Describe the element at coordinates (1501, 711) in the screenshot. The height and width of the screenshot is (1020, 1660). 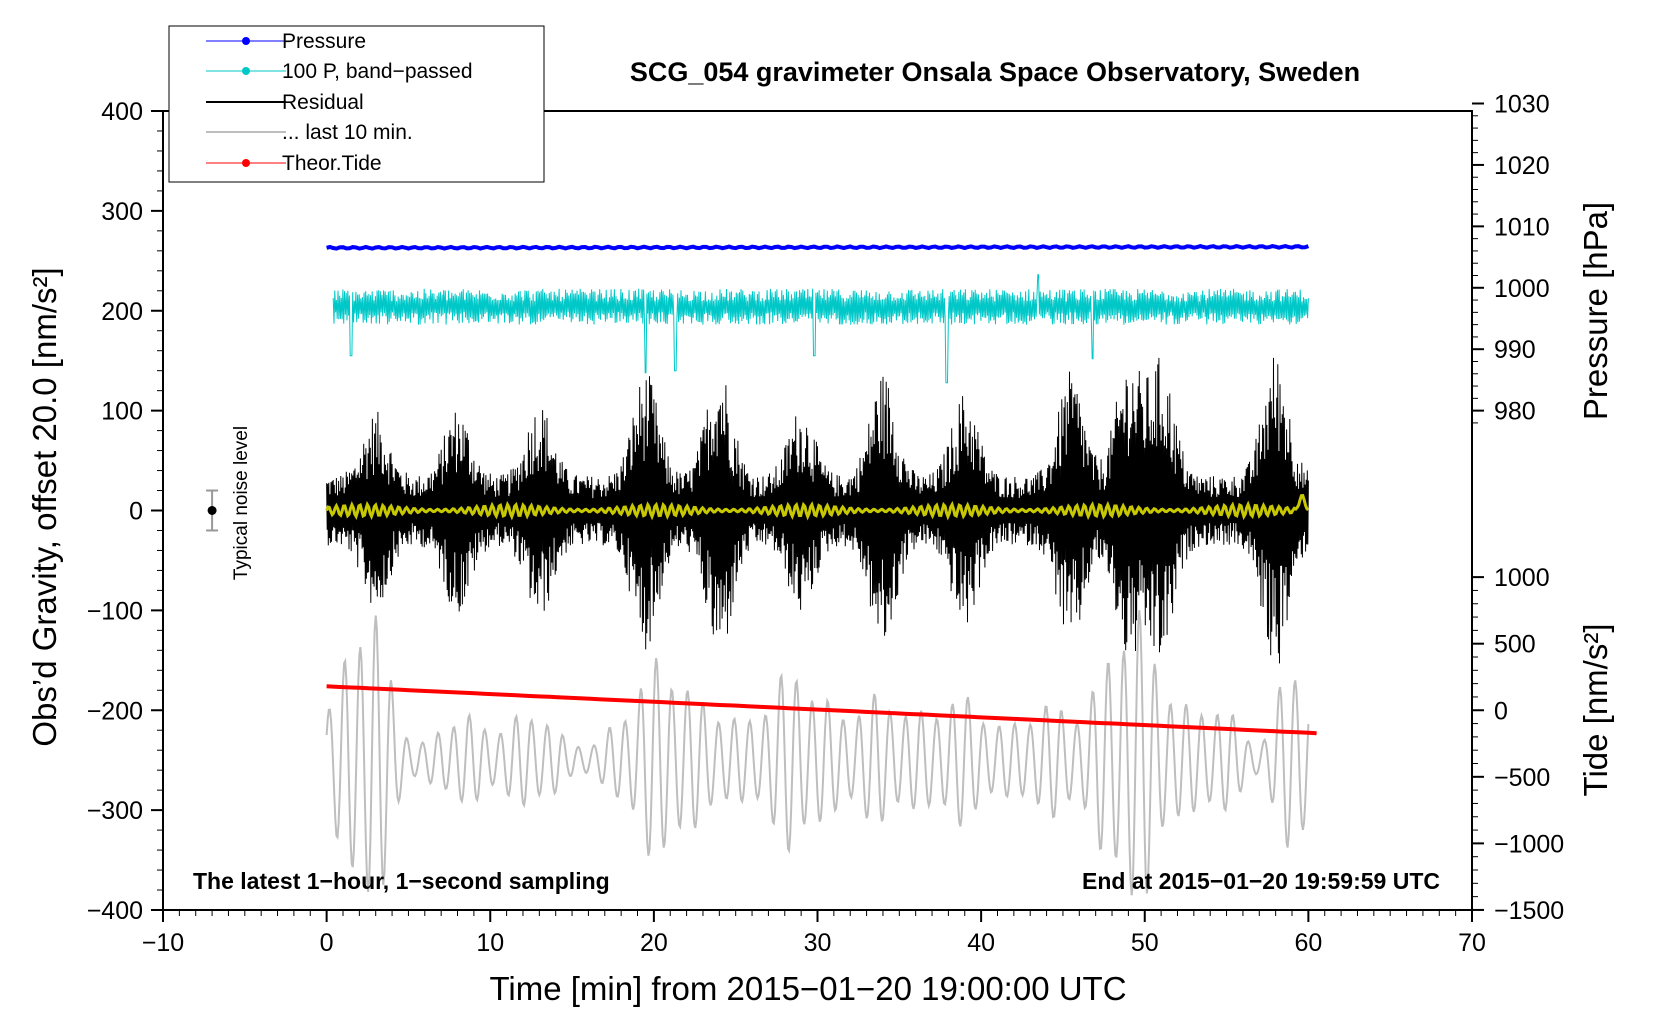
I see `tide-tick-label: 0` at that location.